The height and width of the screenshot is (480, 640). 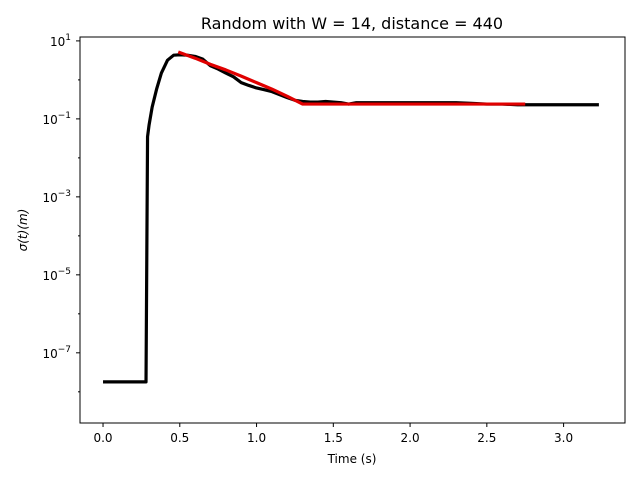 I want to click on y-tick-label: 10¹, so click(x=60, y=41).